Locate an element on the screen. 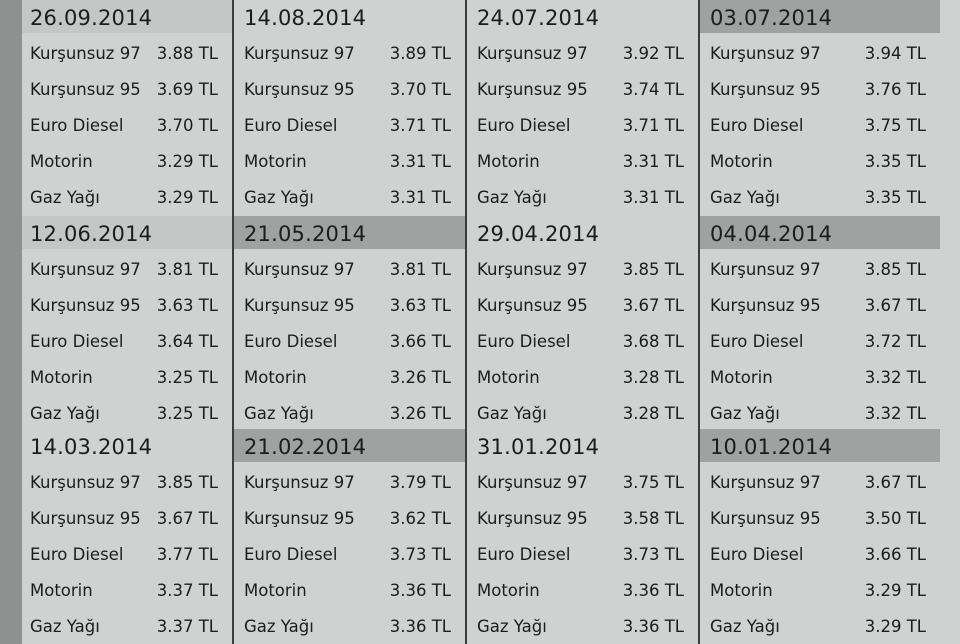  fuel-price: 3.76 TL is located at coordinates (895, 89).